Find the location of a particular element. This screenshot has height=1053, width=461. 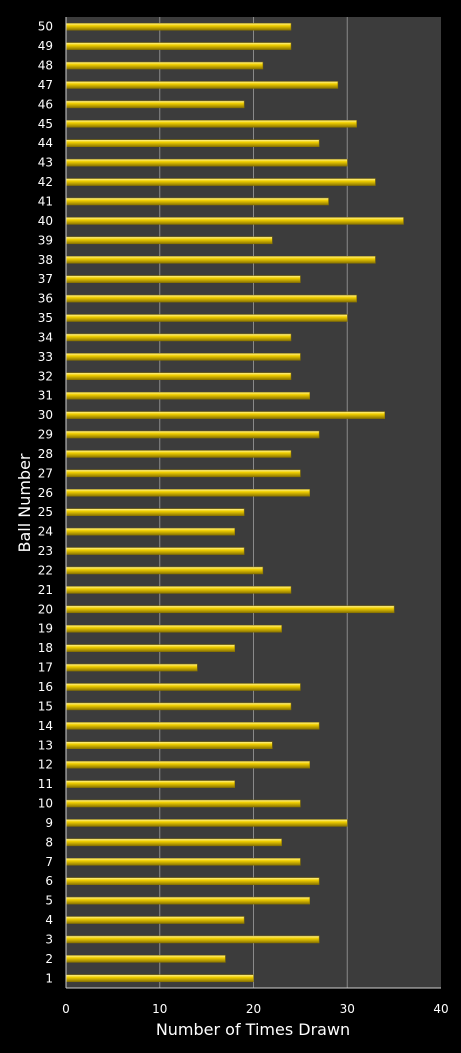

y-tick-label: 35 is located at coordinates (45, 318).